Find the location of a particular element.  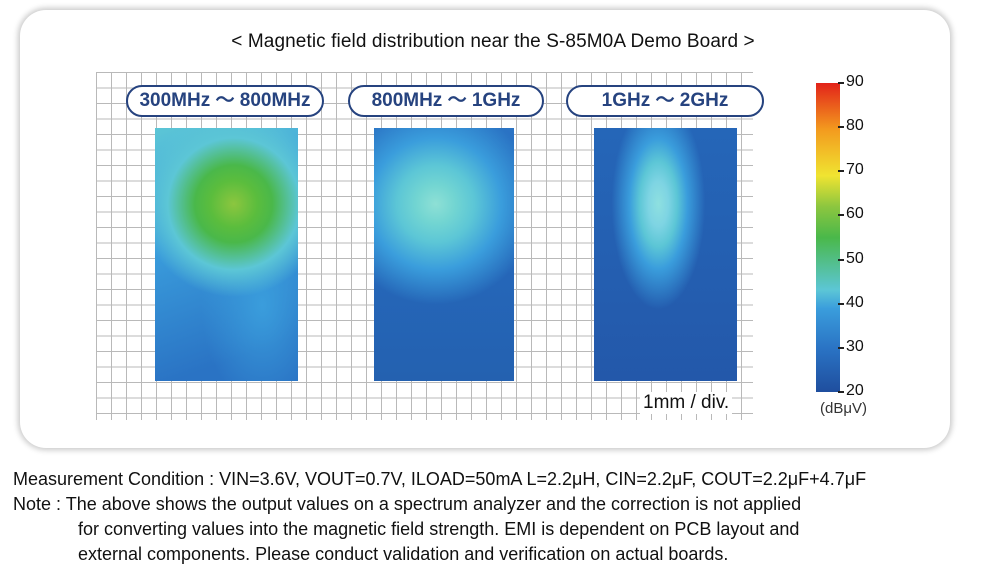

colorbar-tick-label: 70 is located at coordinates (855, 170).